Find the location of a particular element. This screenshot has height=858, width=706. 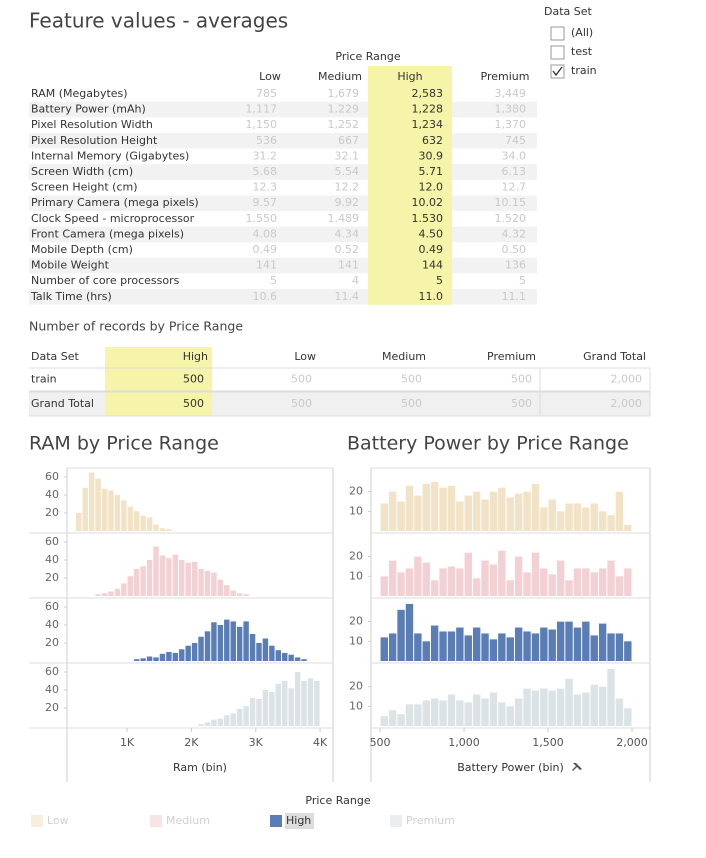

cell: Grand Total is located at coordinates (62, 403).